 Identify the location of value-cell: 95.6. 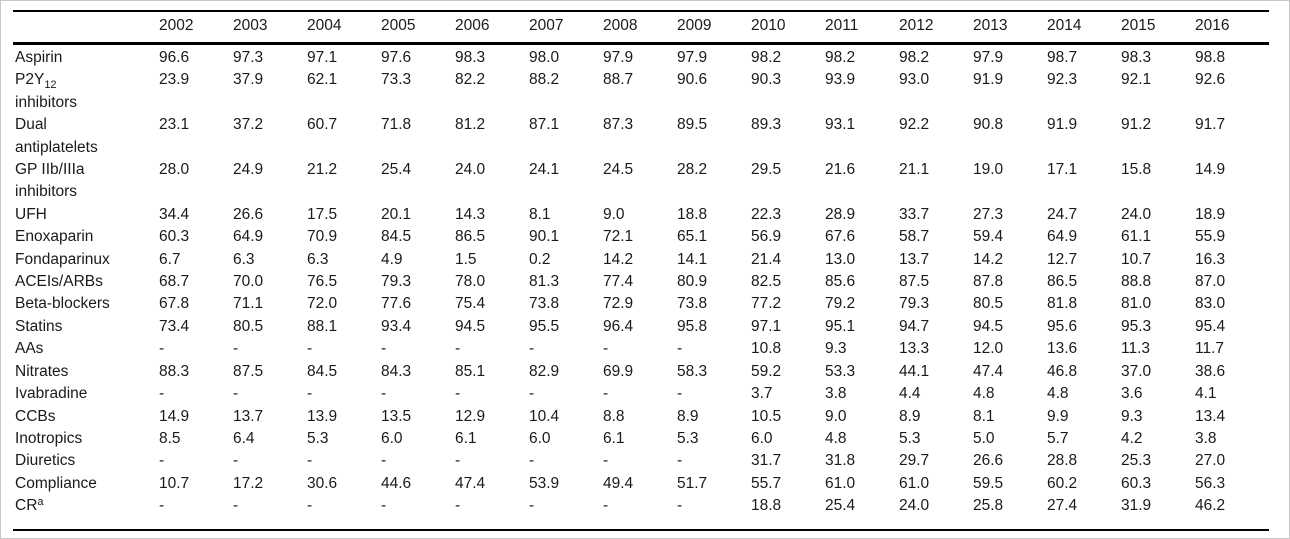
(1062, 326).